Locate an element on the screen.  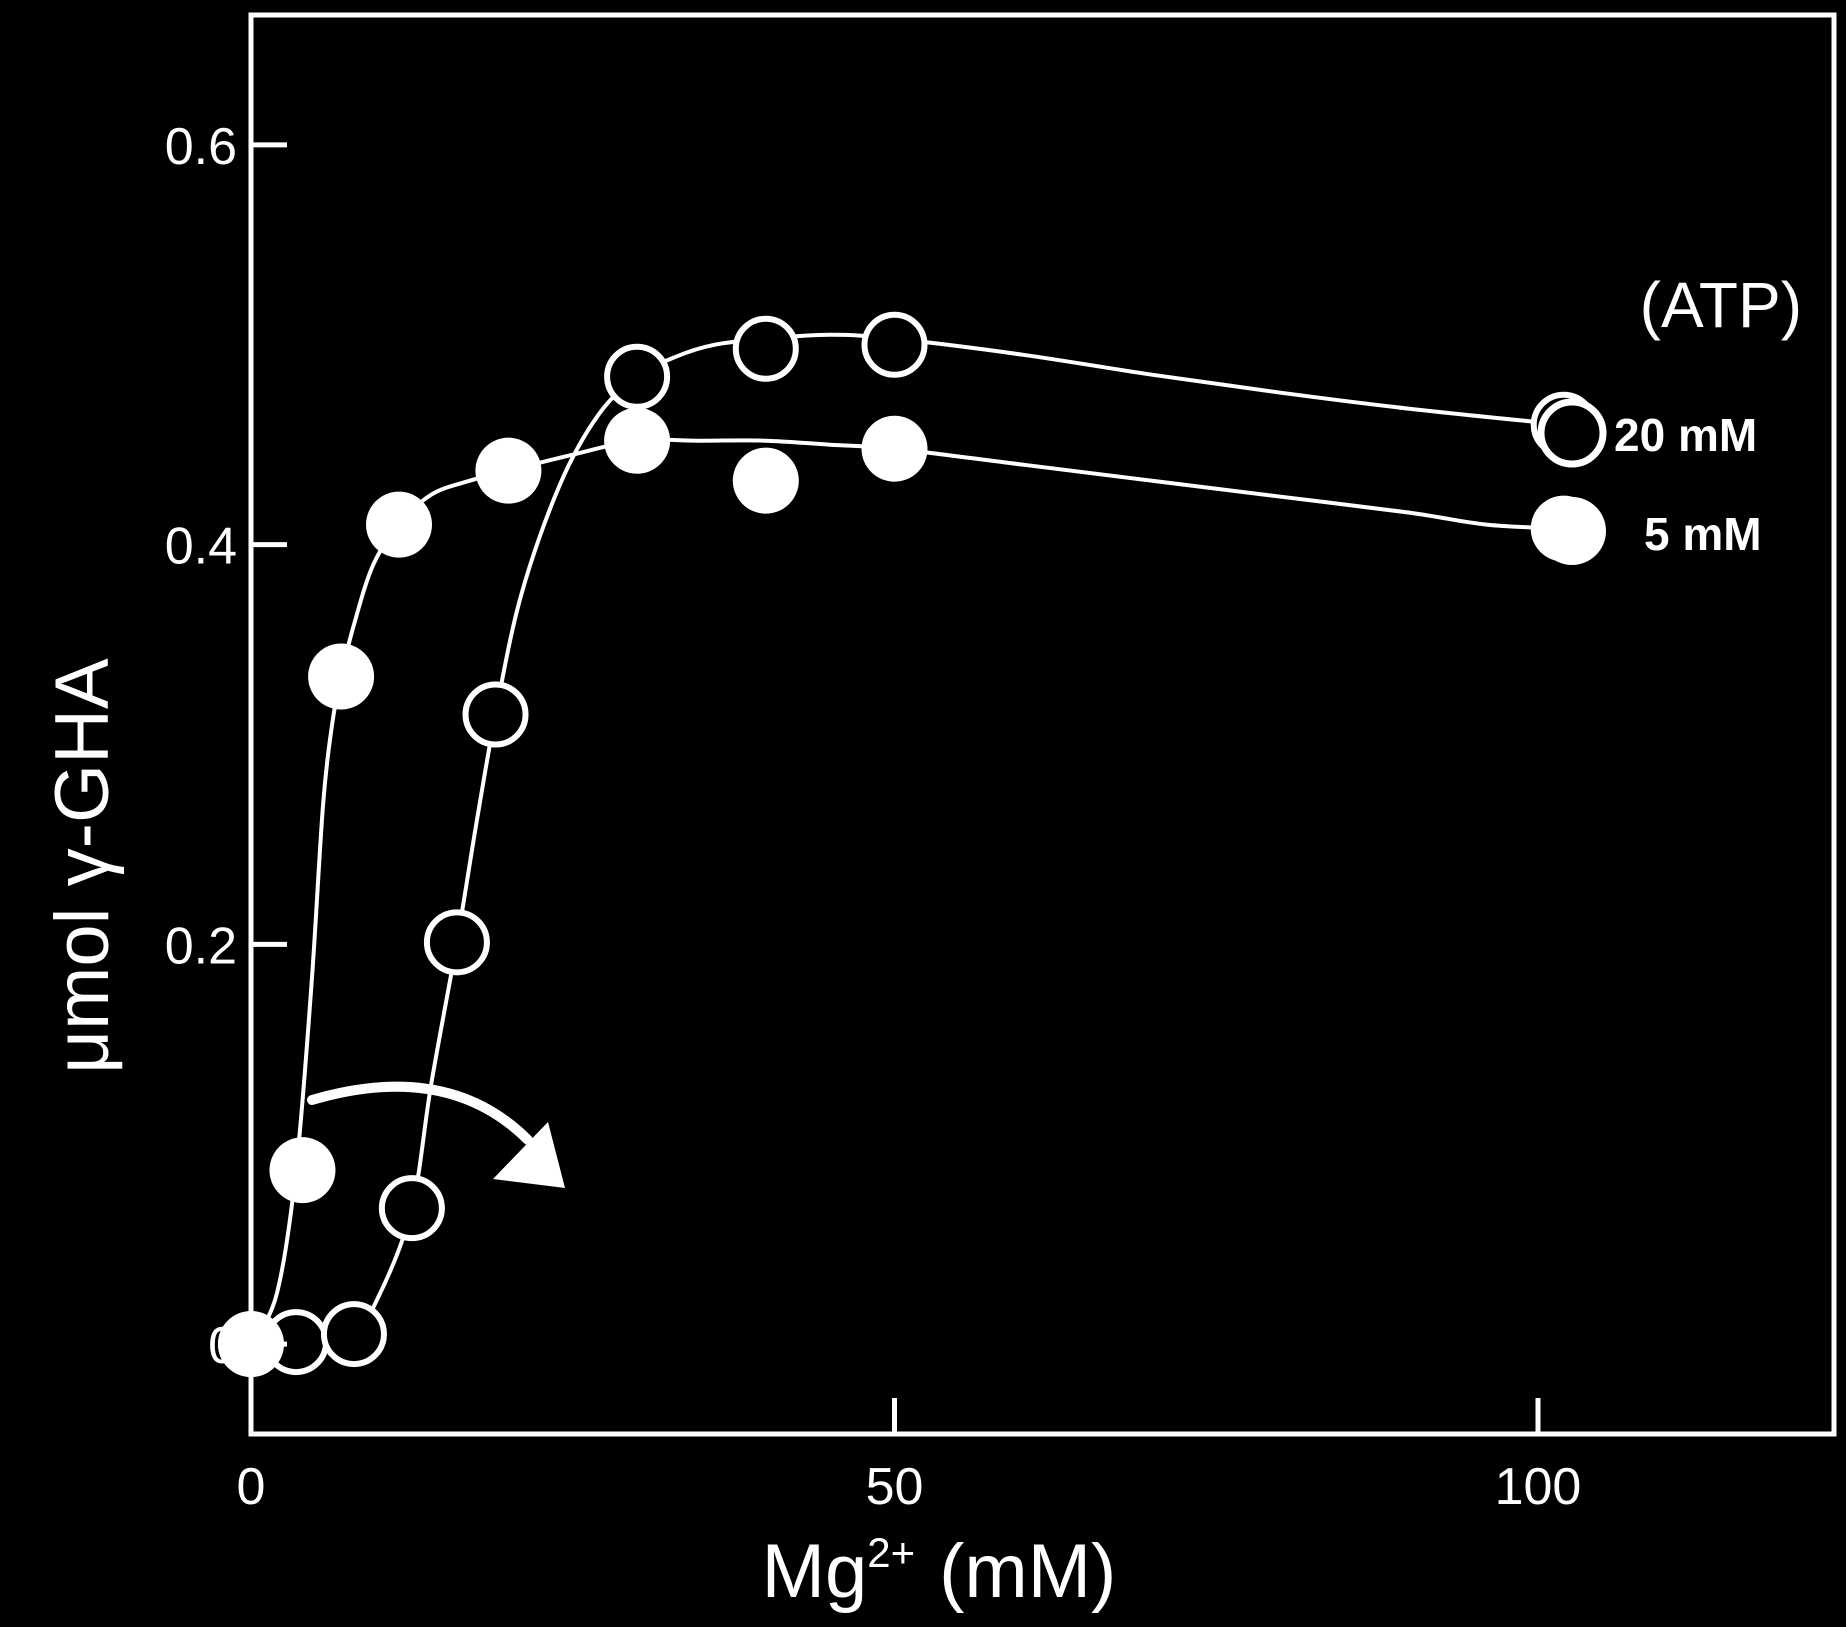
legend-label-20mm: 20 mM is located at coordinates (1685, 435).